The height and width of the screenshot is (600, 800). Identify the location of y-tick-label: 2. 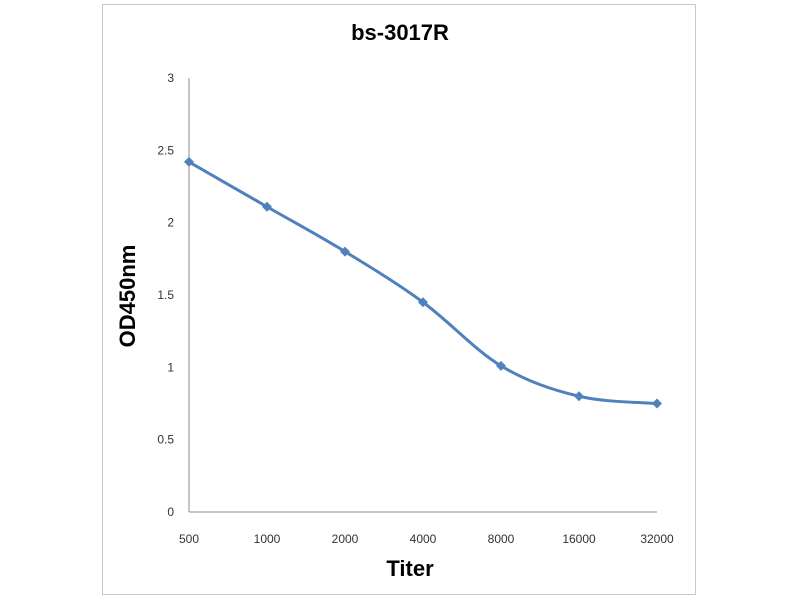
(170, 223).